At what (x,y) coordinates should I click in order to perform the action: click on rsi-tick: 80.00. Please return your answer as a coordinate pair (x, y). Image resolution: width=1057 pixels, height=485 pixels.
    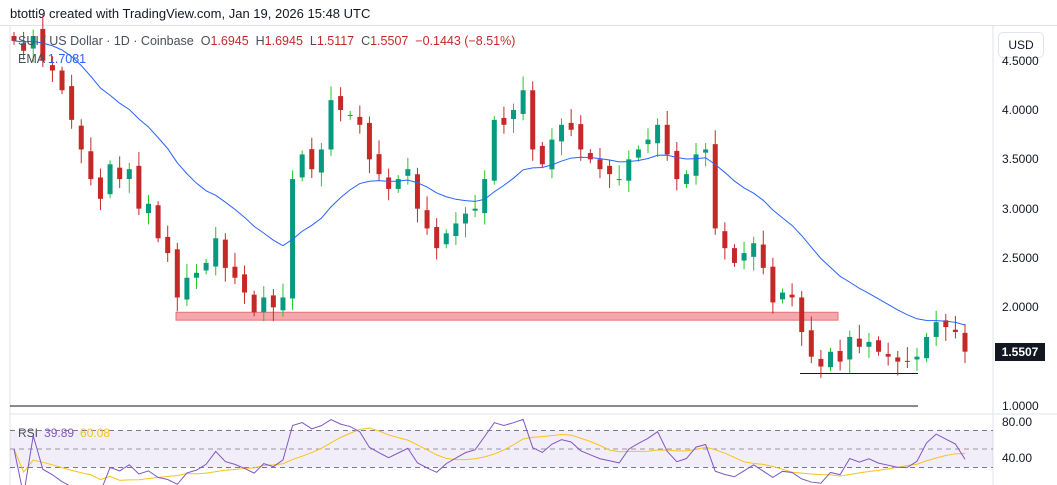
    Looking at the image, I should click on (1017, 422).